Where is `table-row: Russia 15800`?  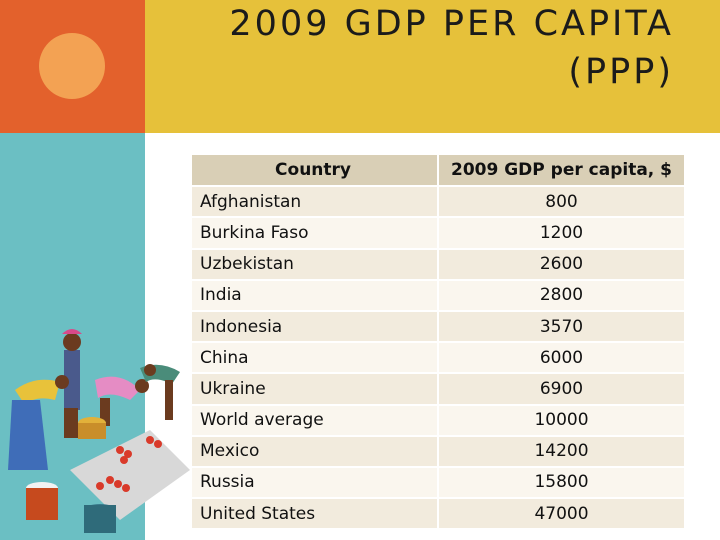 table-row: Russia 15800 is located at coordinates (438, 482).